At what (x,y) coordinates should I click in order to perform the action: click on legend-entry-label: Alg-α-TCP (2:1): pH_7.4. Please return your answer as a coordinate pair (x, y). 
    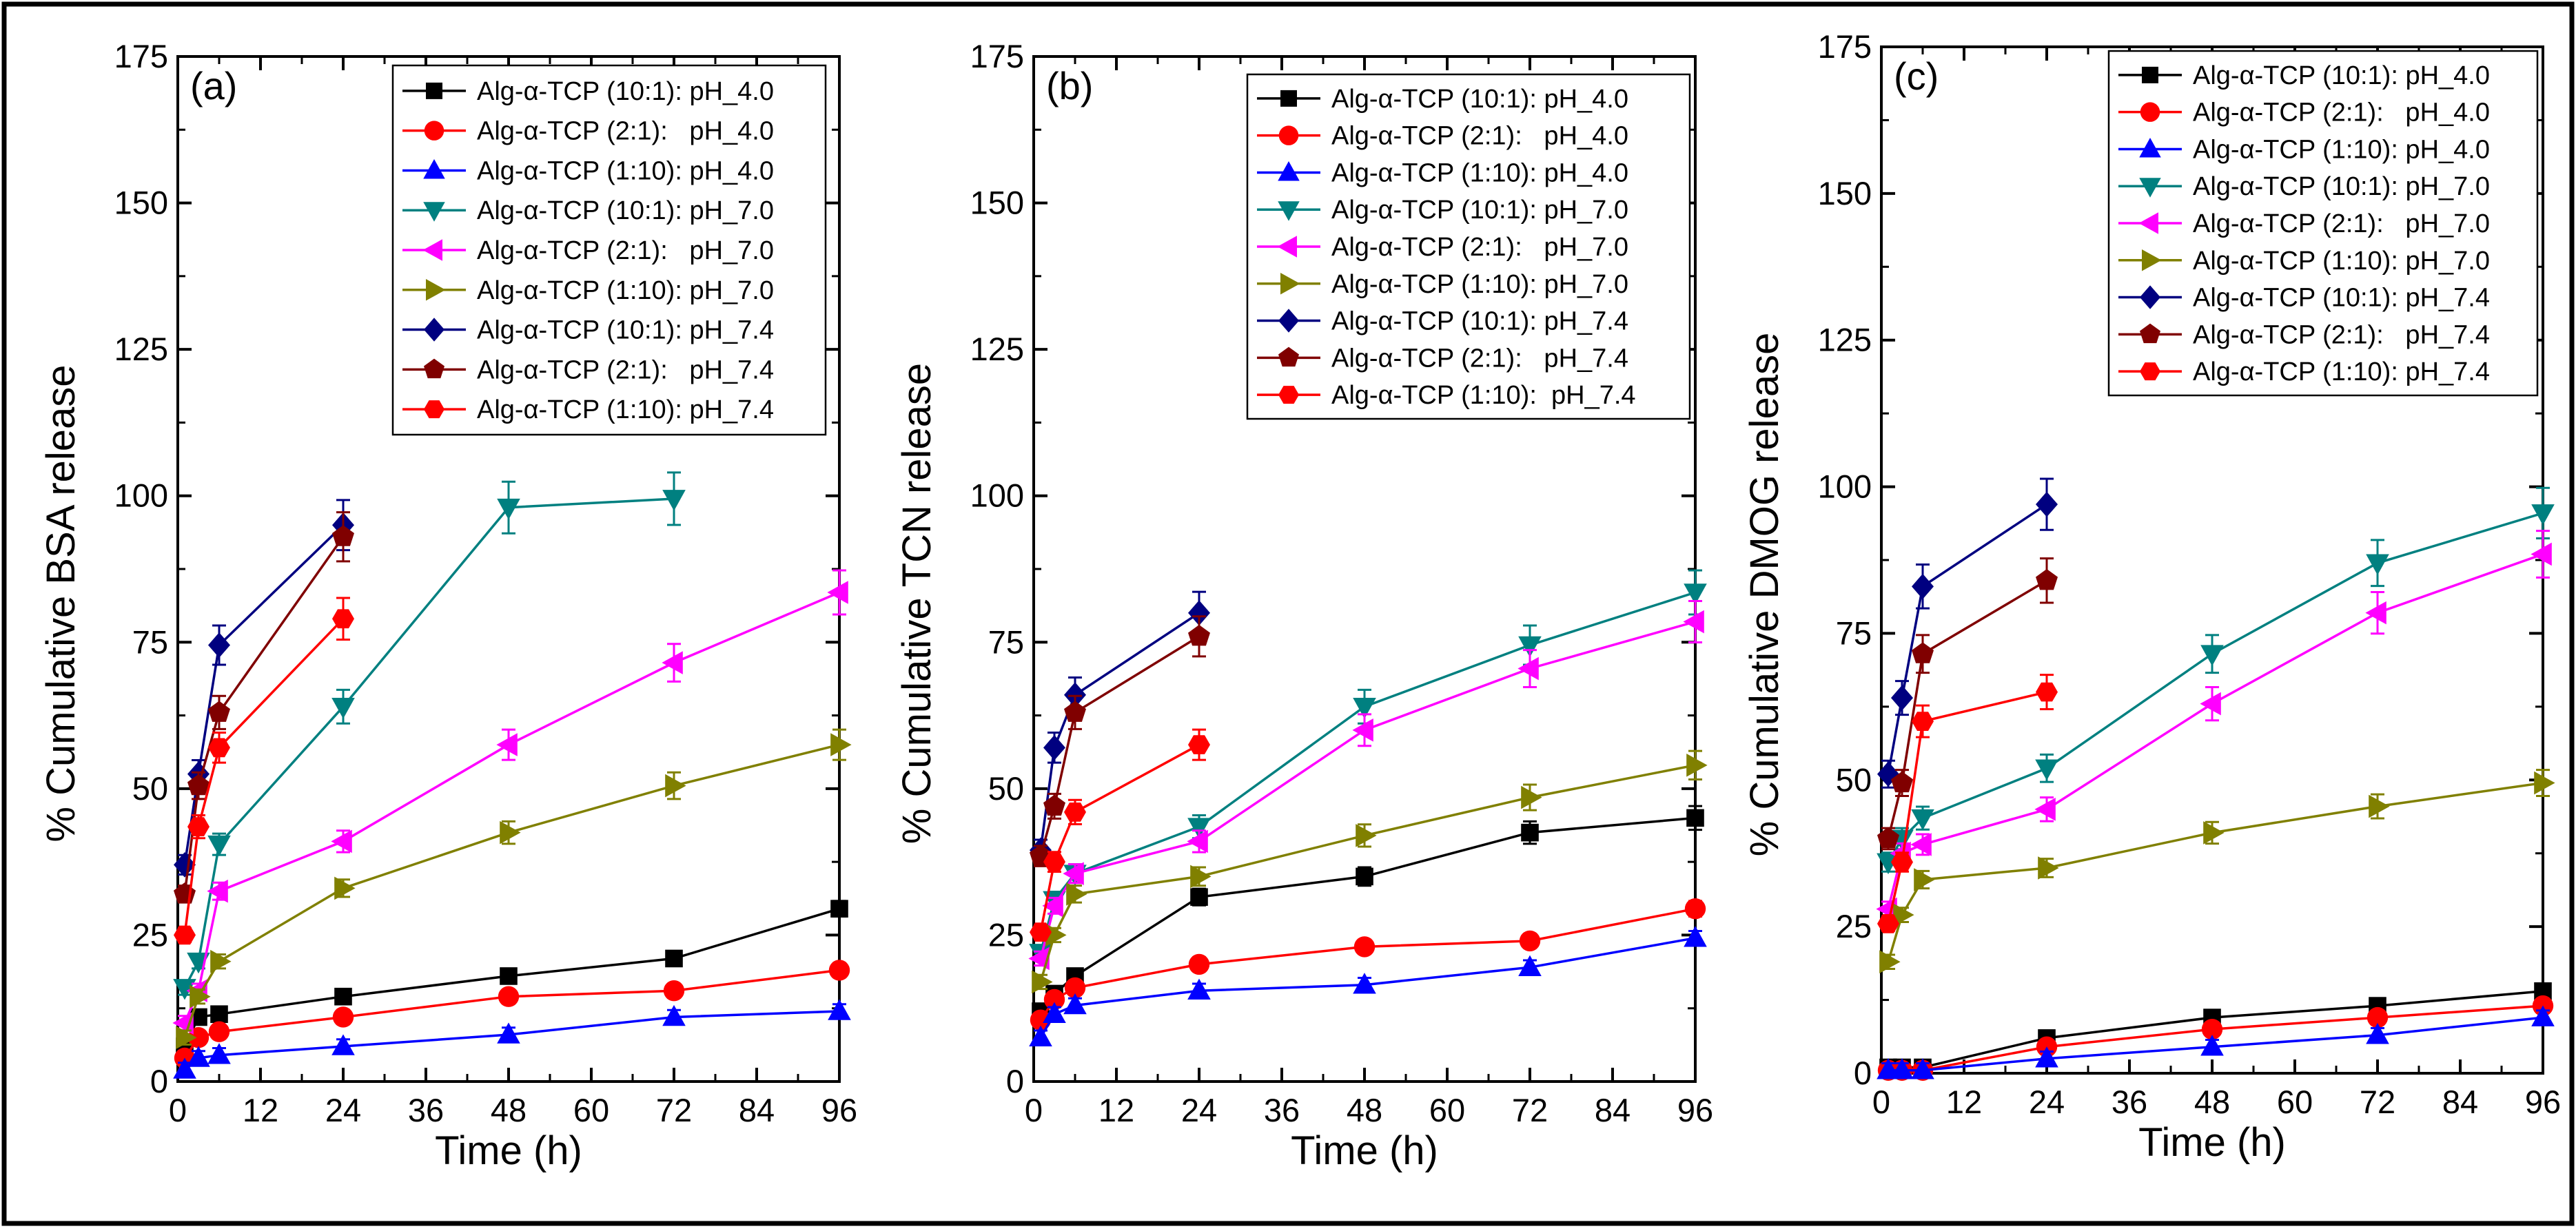
    Looking at the image, I should click on (1479, 358).